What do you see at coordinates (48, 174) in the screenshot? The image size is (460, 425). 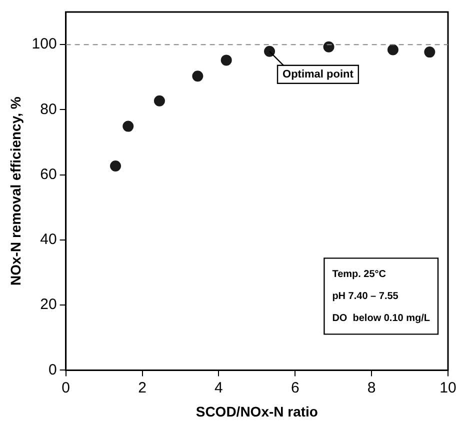 I see `y-tick-label: 60` at bounding box center [48, 174].